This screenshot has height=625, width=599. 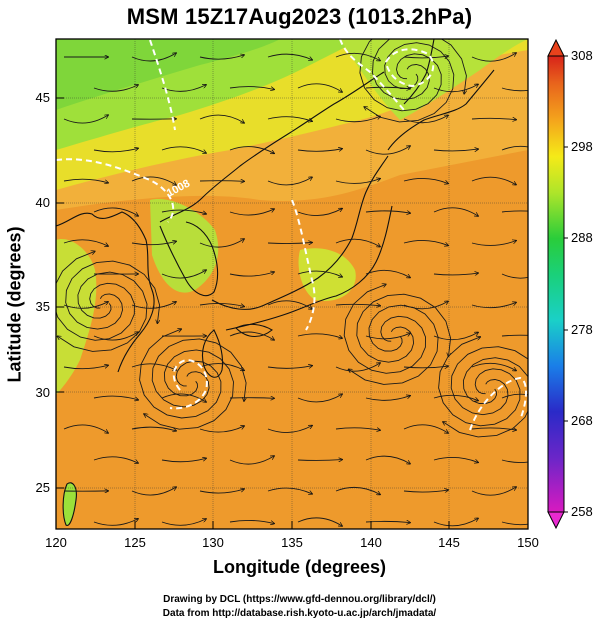 I want to click on isobar-low-center, so click(x=188, y=384).